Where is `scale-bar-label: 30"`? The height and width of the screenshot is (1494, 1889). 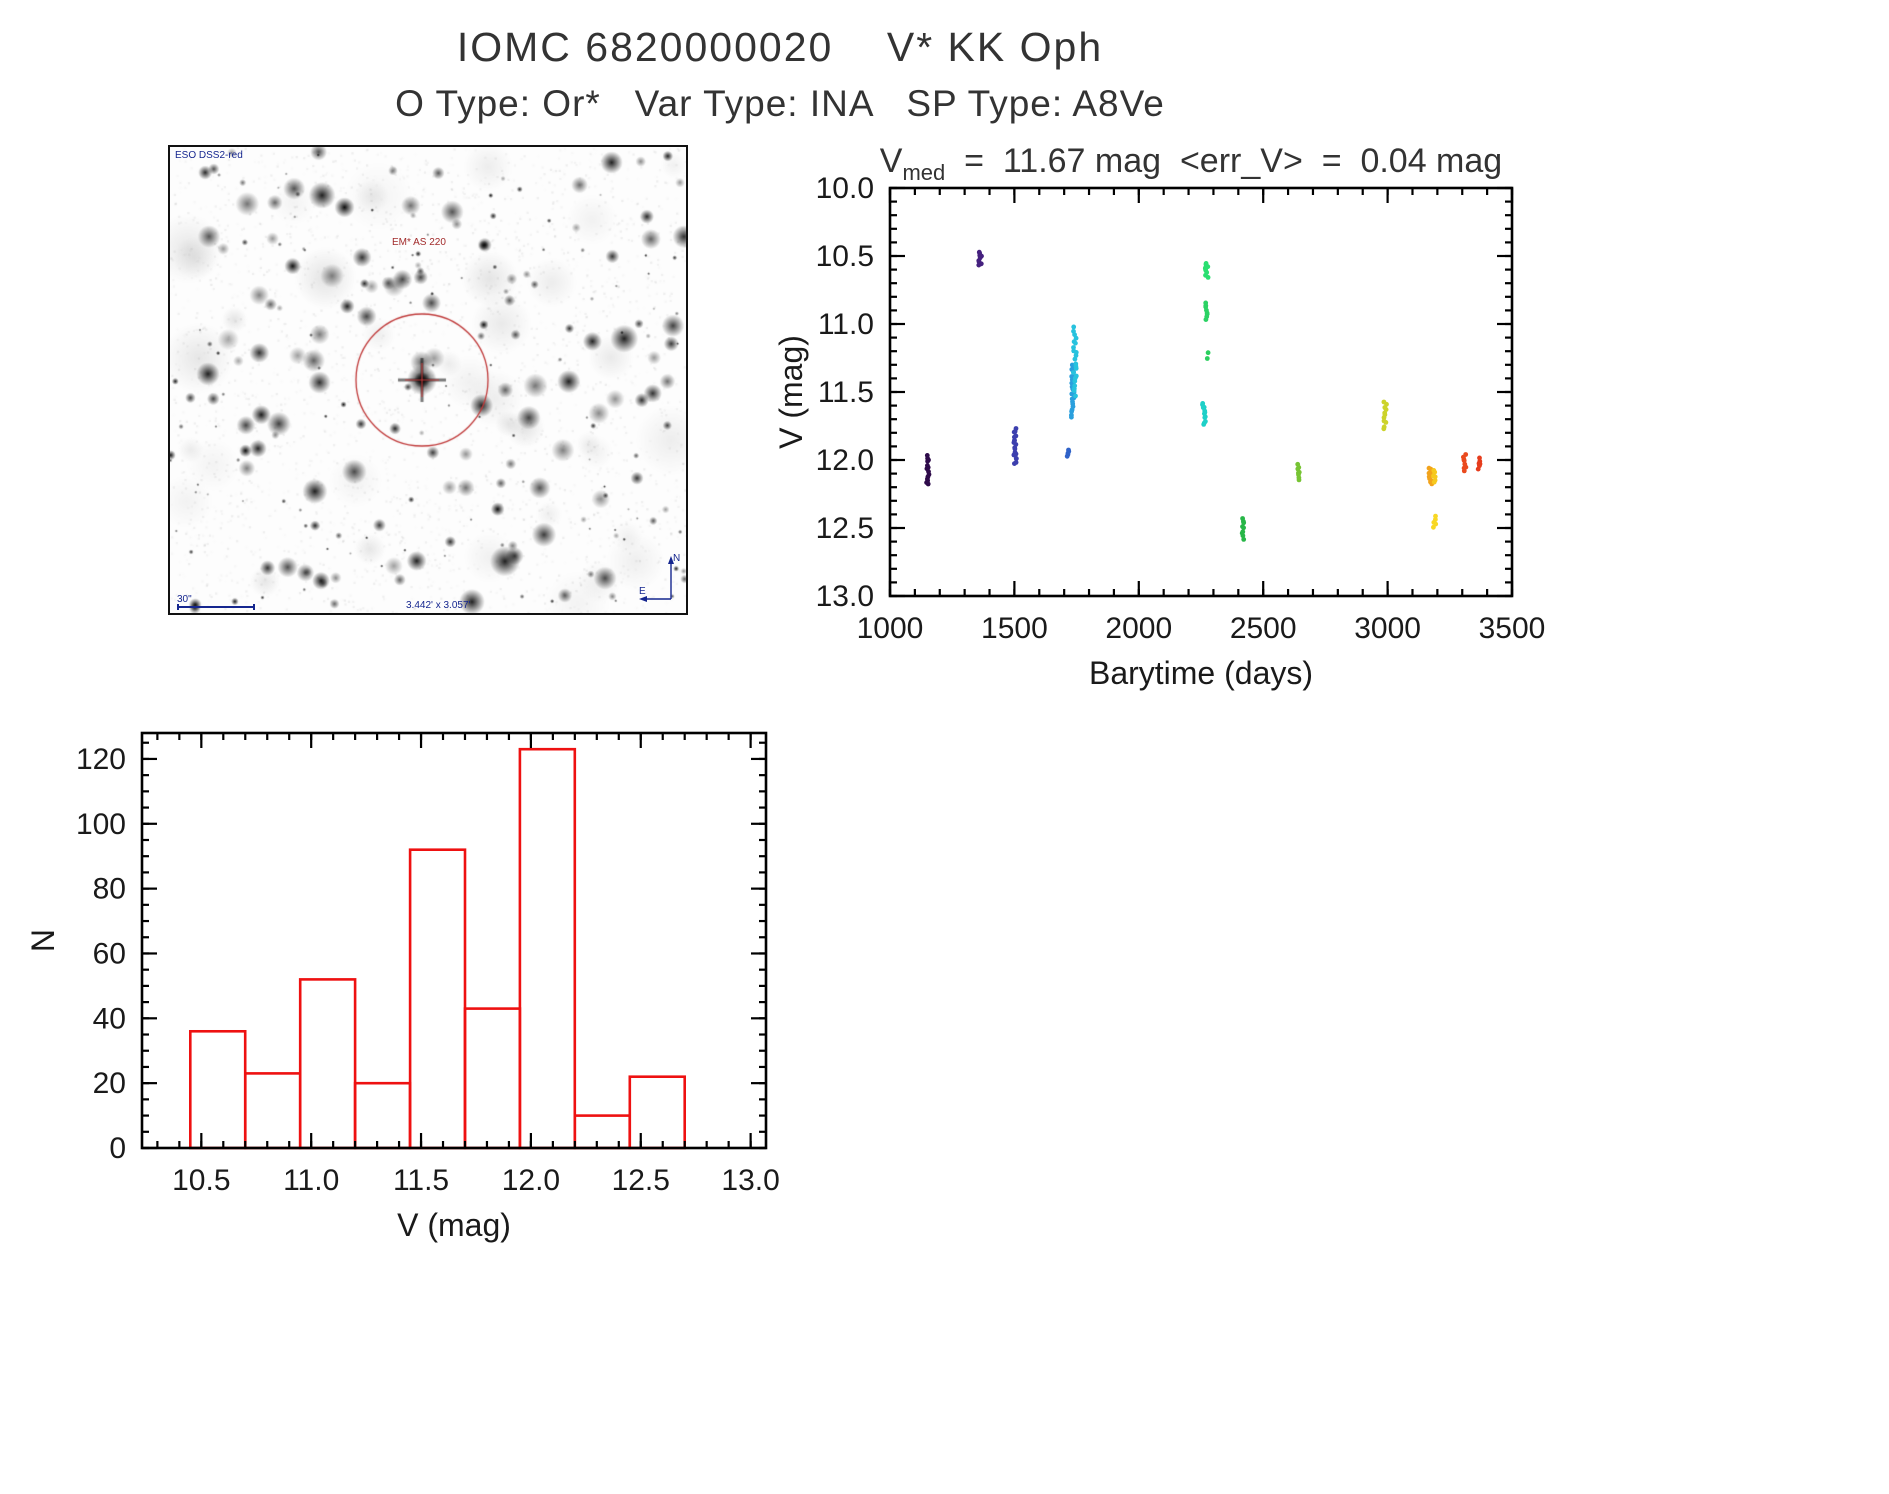
scale-bar-label: 30" is located at coordinates (184, 599).